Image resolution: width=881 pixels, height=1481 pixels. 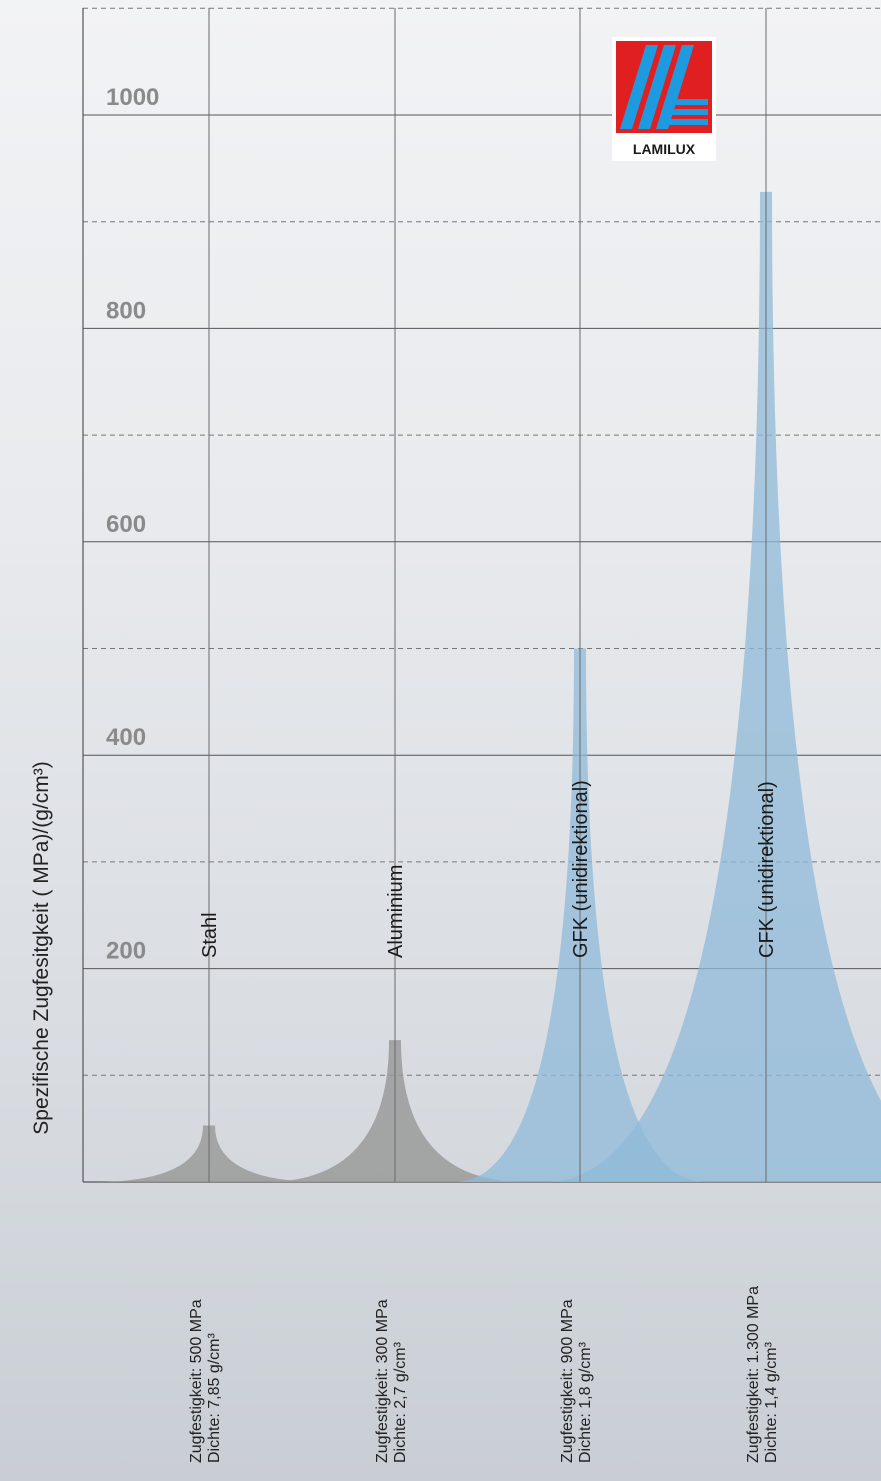 I want to click on annotation-density: Dichte: 2,7 g/cm³, so click(x=400, y=1402).